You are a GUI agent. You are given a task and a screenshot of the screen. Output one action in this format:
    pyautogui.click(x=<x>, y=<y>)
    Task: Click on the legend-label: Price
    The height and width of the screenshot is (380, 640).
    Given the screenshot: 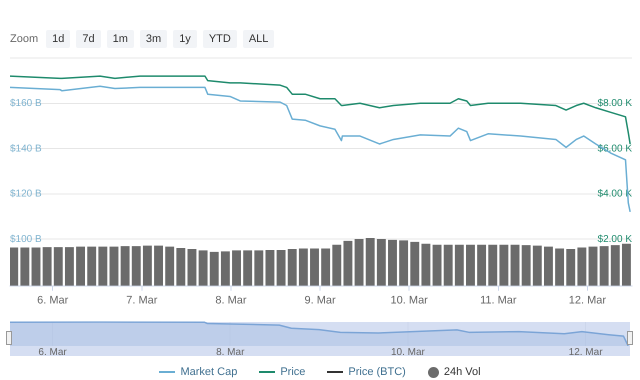 What is the action you would take?
    pyautogui.click(x=293, y=372)
    